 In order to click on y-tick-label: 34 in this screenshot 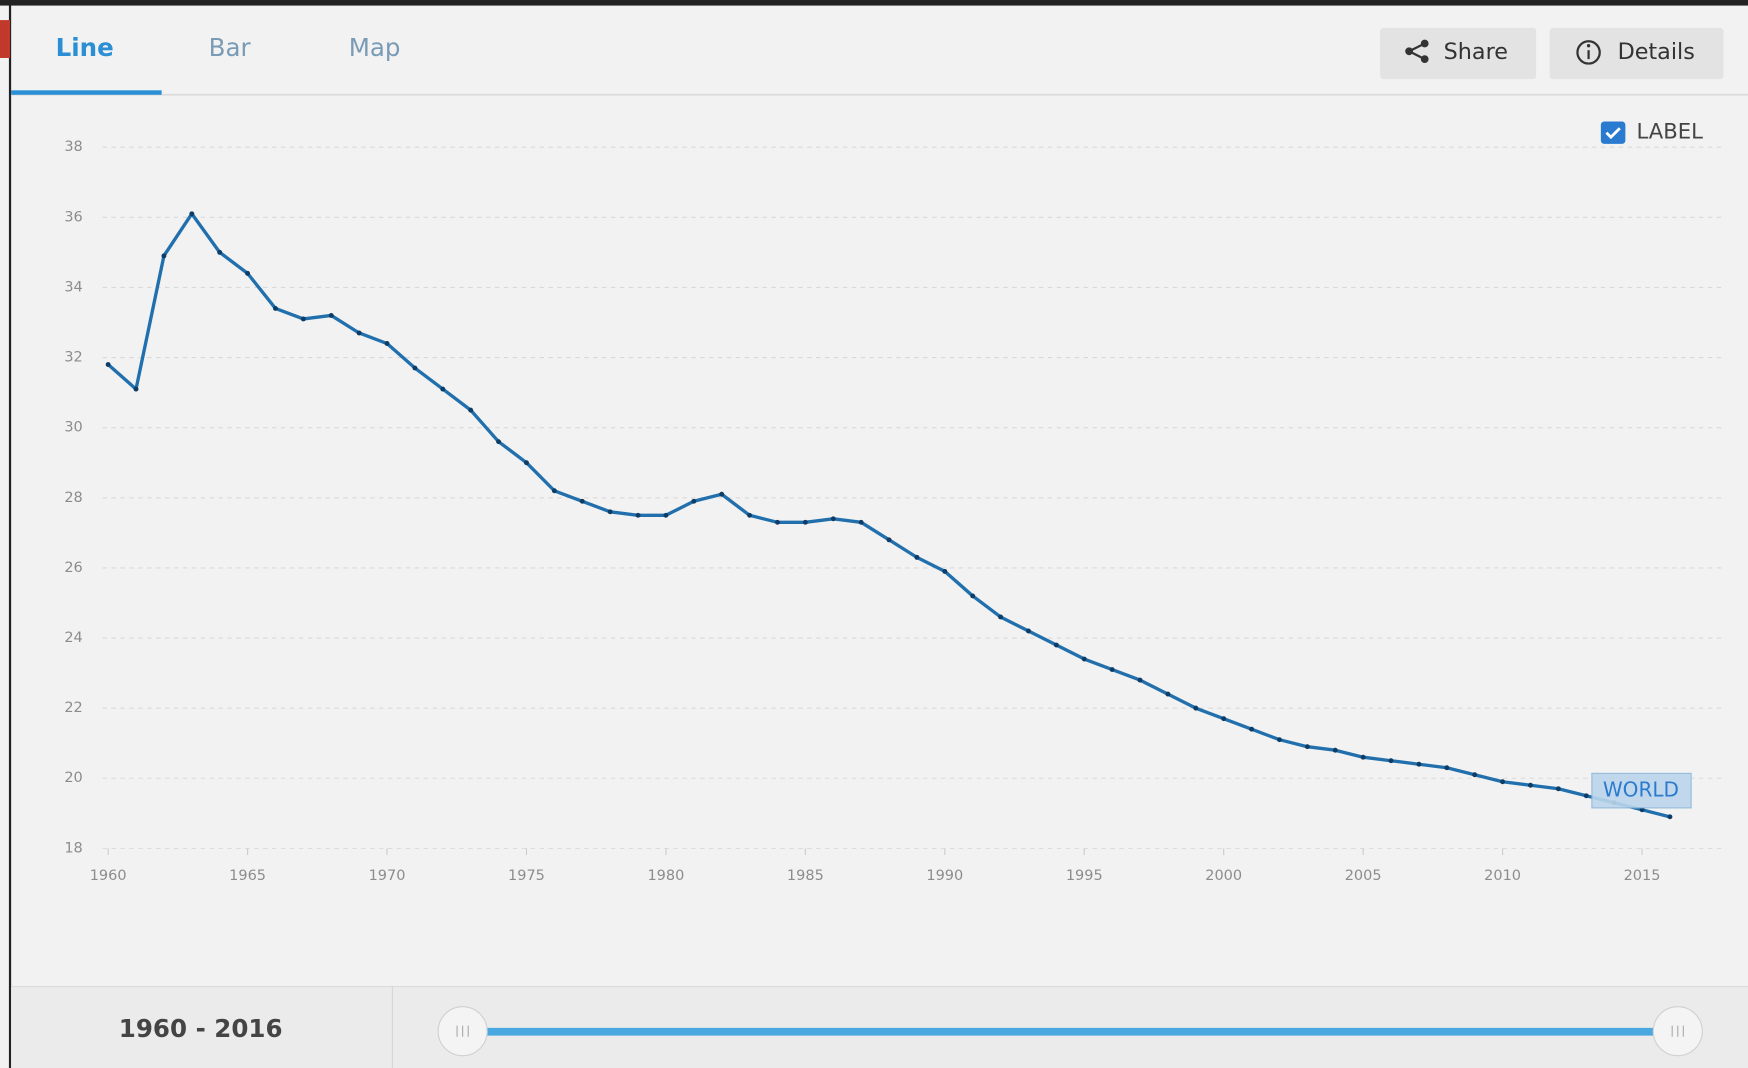, I will do `click(73, 287)`.